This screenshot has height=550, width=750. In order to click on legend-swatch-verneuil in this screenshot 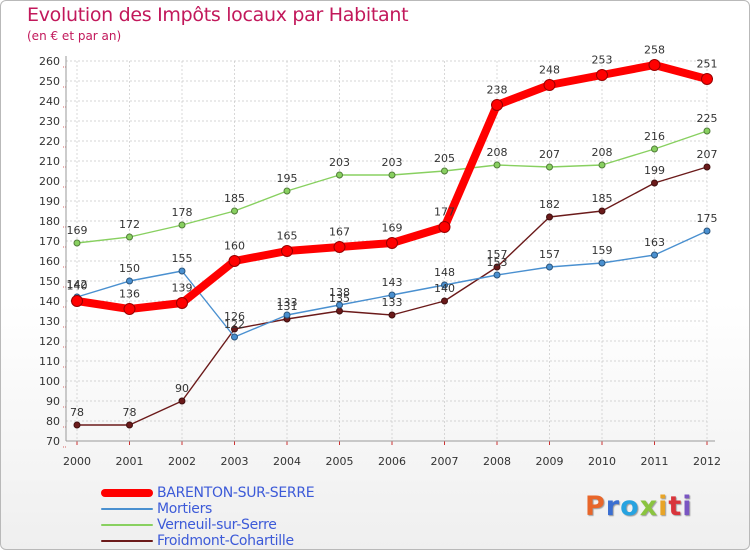, I will do `click(127, 525)`.